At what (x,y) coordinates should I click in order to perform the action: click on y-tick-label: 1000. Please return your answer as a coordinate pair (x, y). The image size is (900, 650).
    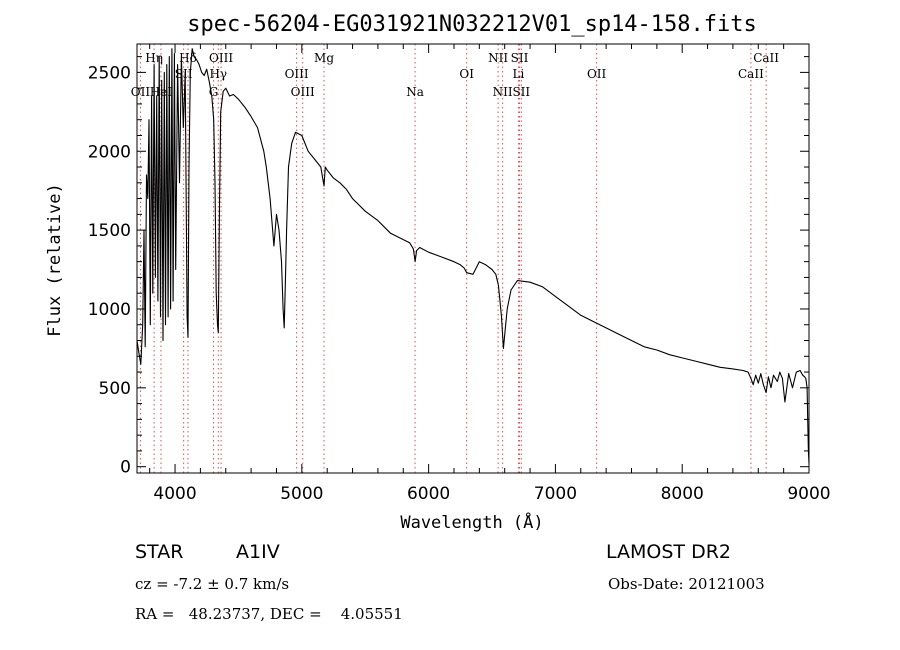
    Looking at the image, I should click on (109, 310).